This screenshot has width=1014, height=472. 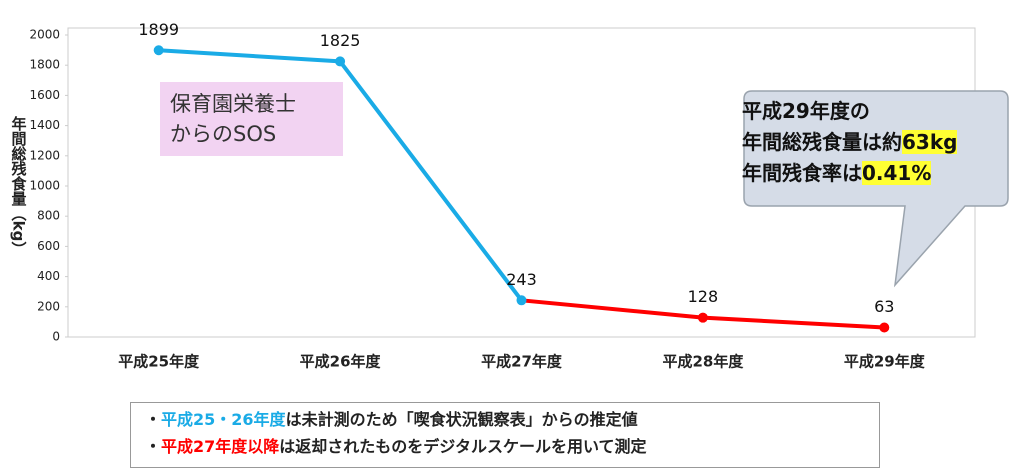 I want to click on callout-segment: 年間残食率は, so click(x=802, y=173).